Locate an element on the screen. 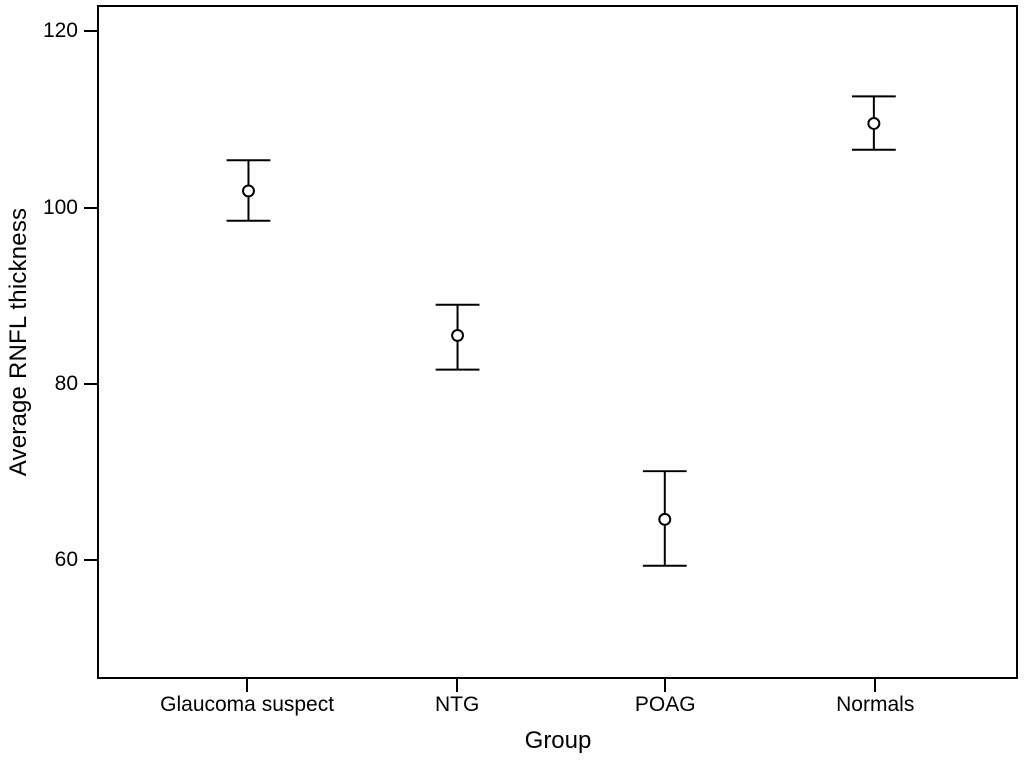 The image size is (1024, 764). data-point-normals is located at coordinates (874, 123).